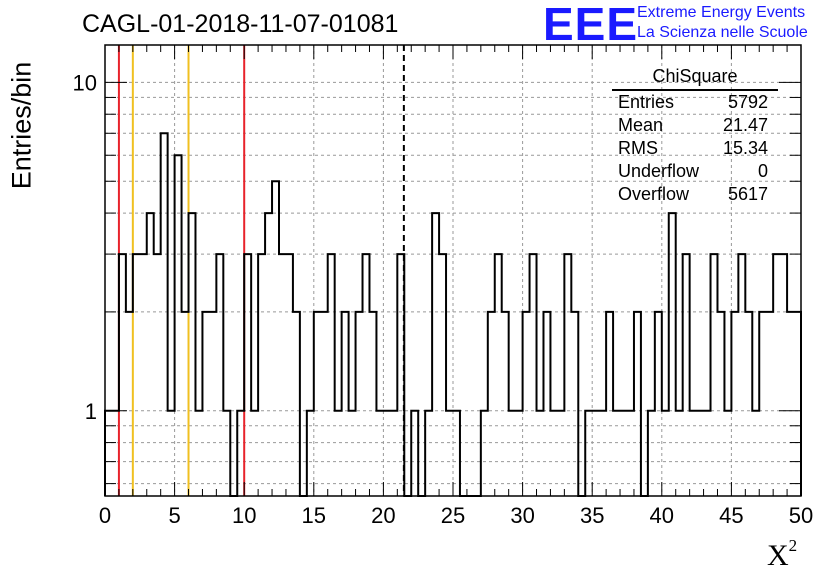  What do you see at coordinates (693, 102) in the screenshot?
I see `stats-row-entries: Entries 5792` at bounding box center [693, 102].